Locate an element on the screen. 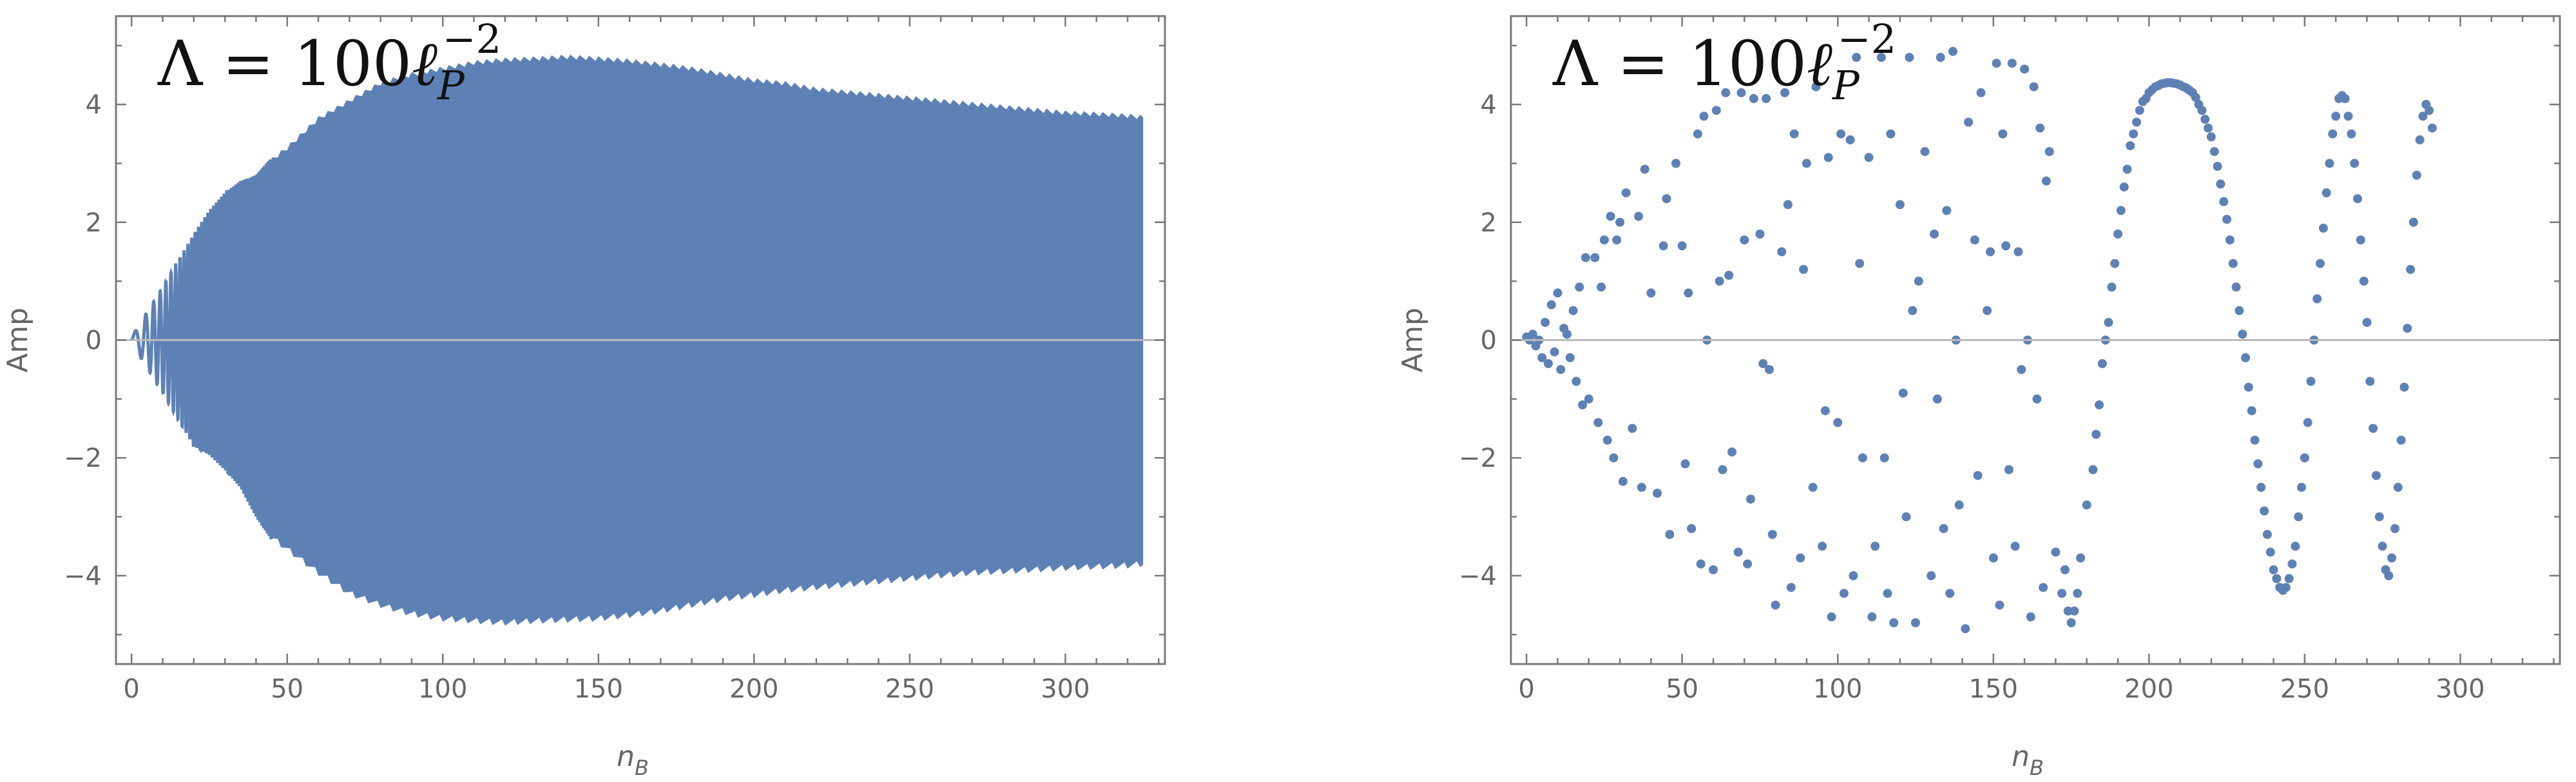 The height and width of the screenshot is (782, 2576). x-axis-label: nB is located at coordinates (633, 760).